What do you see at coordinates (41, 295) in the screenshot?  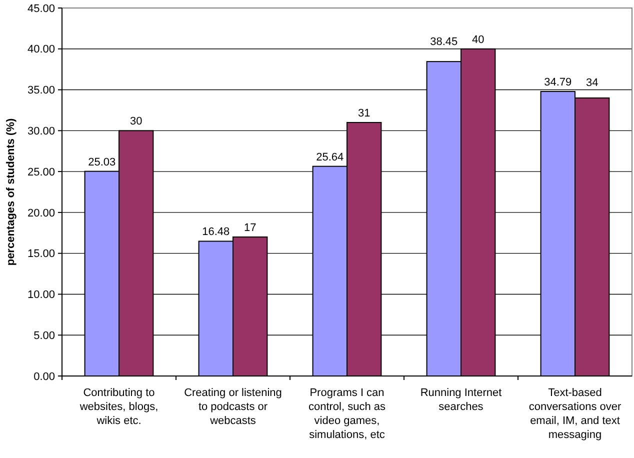 I see `y-tick-label: 10.00` at bounding box center [41, 295].